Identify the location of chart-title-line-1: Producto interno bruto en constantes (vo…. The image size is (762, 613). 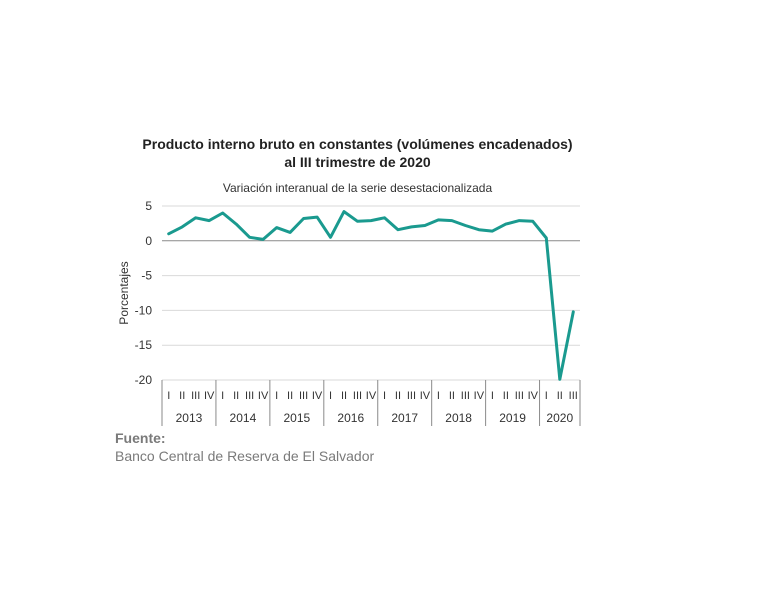
(357, 144).